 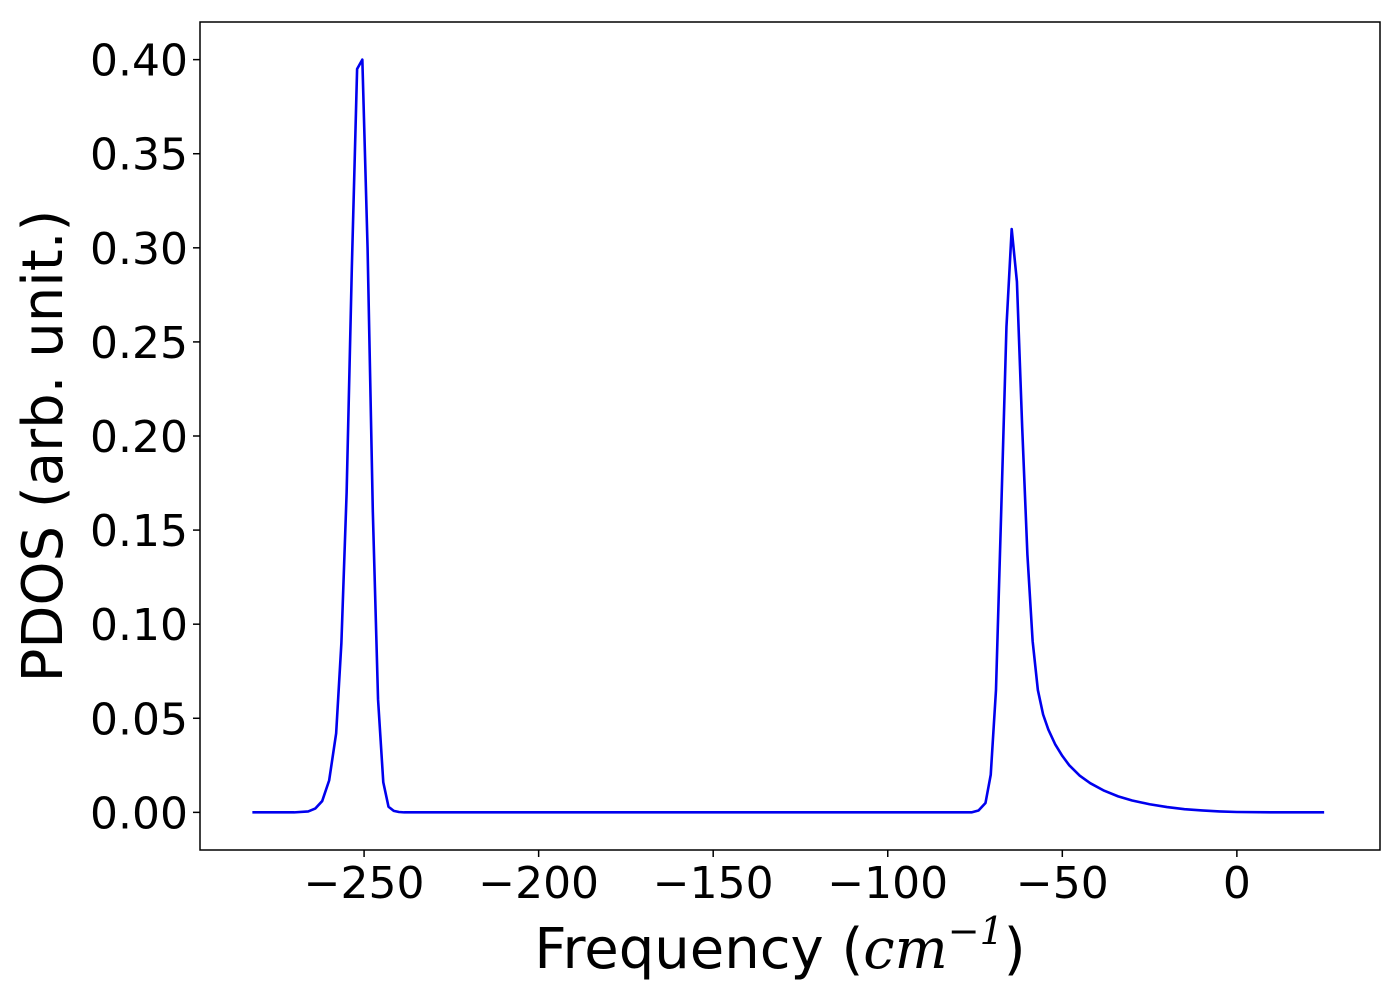 I want to click on x-tick-label: −50, so click(x=1062, y=883).